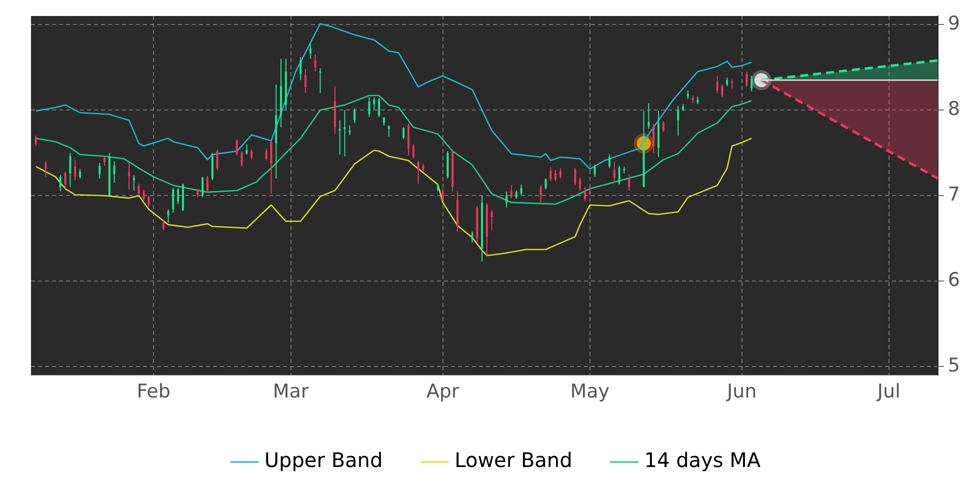 The image size is (972, 486). What do you see at coordinates (443, 391) in the screenshot?
I see `x-tick-label: Apr` at bounding box center [443, 391].